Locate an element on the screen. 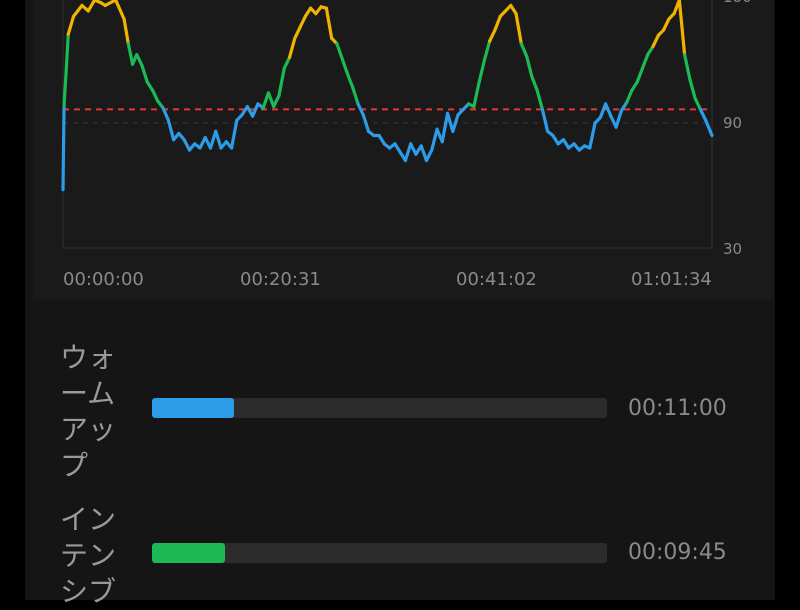 Image resolution: width=800 pixels, height=610 pixels. zone-time-intensive: 00:09:45 is located at coordinates (677, 552).